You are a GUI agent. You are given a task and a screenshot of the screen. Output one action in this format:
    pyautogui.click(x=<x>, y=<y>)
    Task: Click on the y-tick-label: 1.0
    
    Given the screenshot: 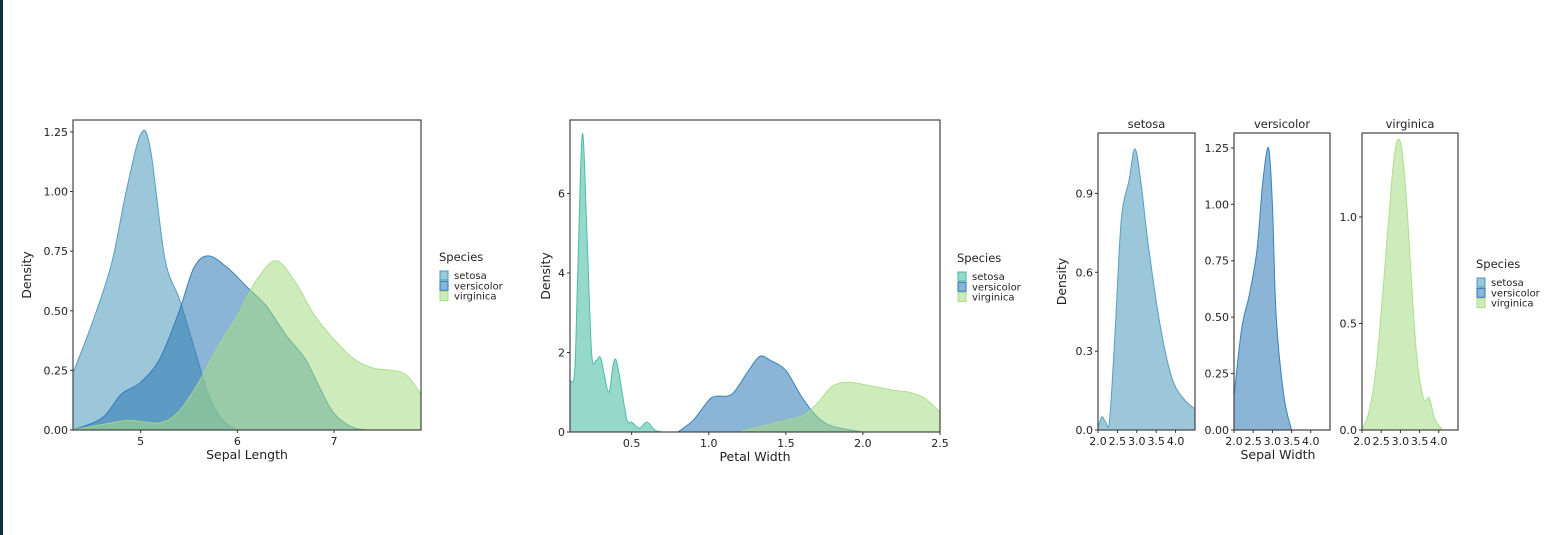 What is the action you would take?
    pyautogui.click(x=1349, y=217)
    